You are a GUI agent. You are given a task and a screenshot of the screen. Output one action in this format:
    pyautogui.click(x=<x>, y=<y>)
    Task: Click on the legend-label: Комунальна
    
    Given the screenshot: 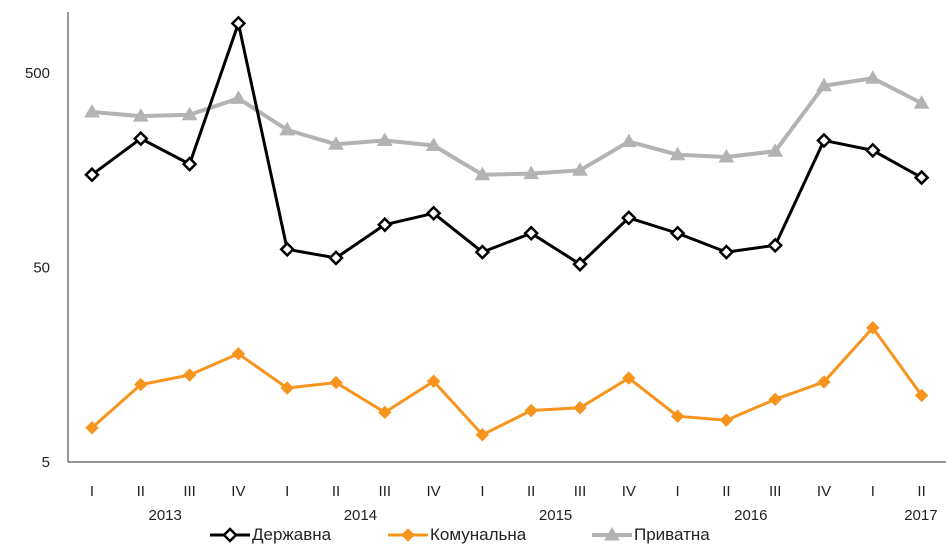 What is the action you would take?
    pyautogui.click(x=478, y=534)
    